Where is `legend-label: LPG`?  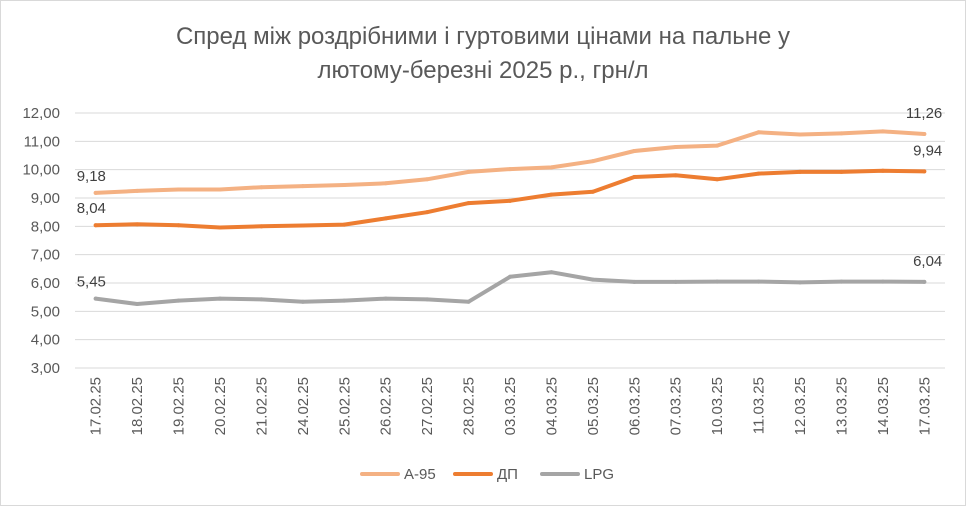 legend-label: LPG is located at coordinates (599, 474).